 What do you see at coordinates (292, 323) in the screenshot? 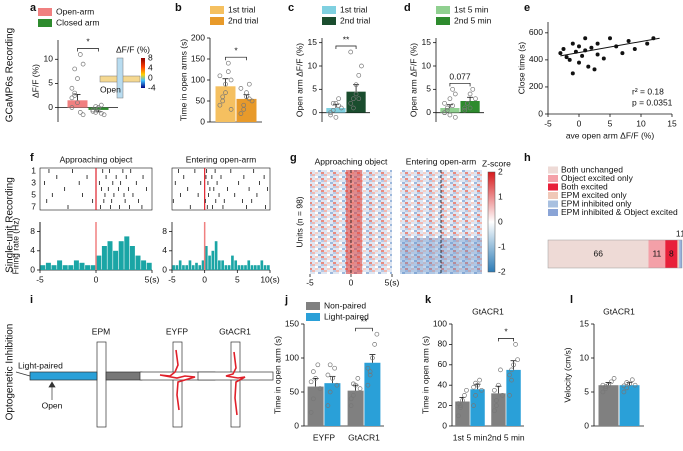
I see `y-tick-label: 150` at bounding box center [292, 323].